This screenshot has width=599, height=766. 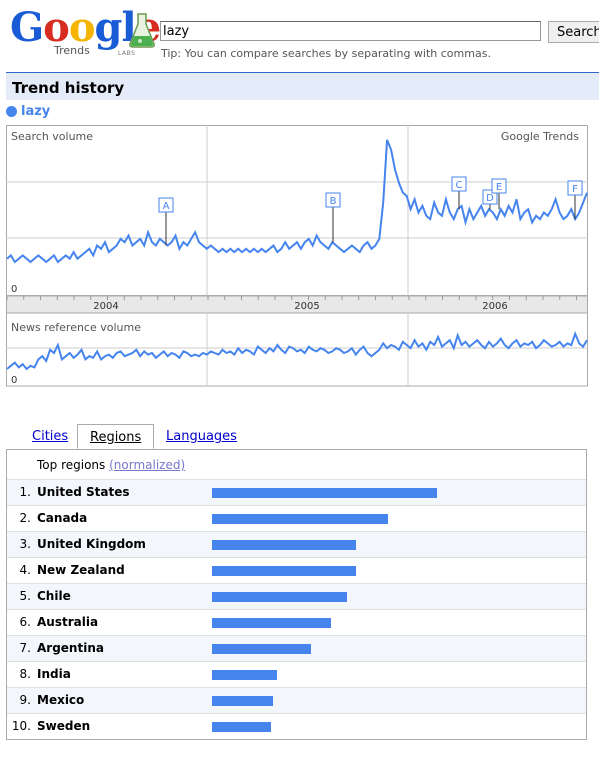 I want to click on region-row: 2. Canada, so click(x=296, y=518).